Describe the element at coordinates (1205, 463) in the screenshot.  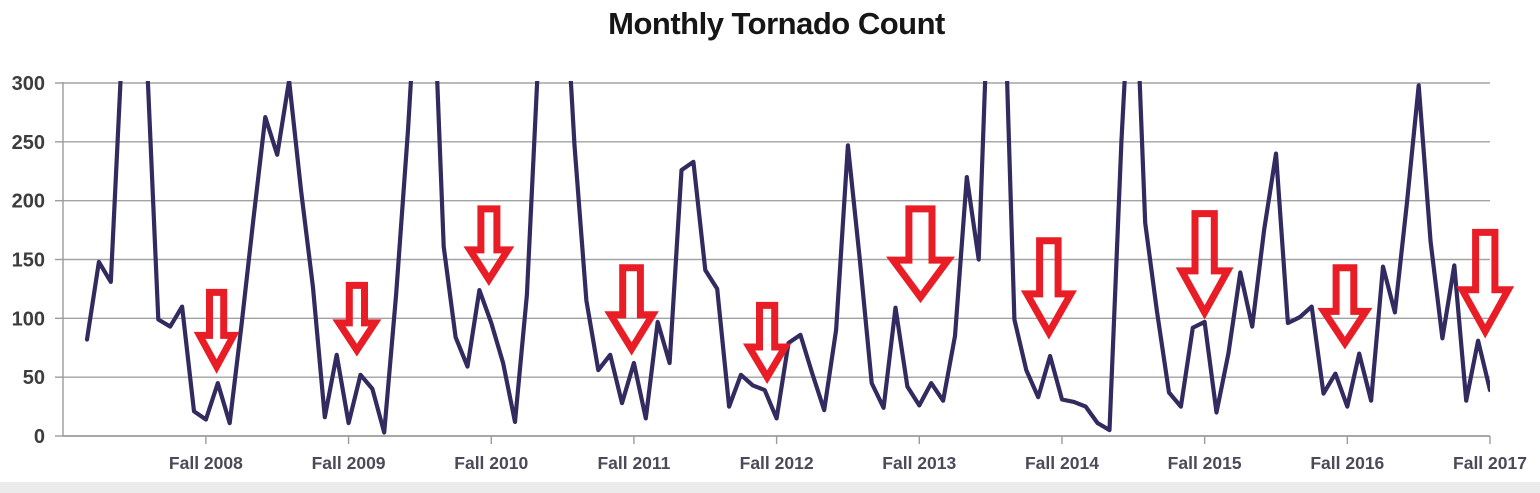
I see `x-tick-label: Fall 2015` at that location.